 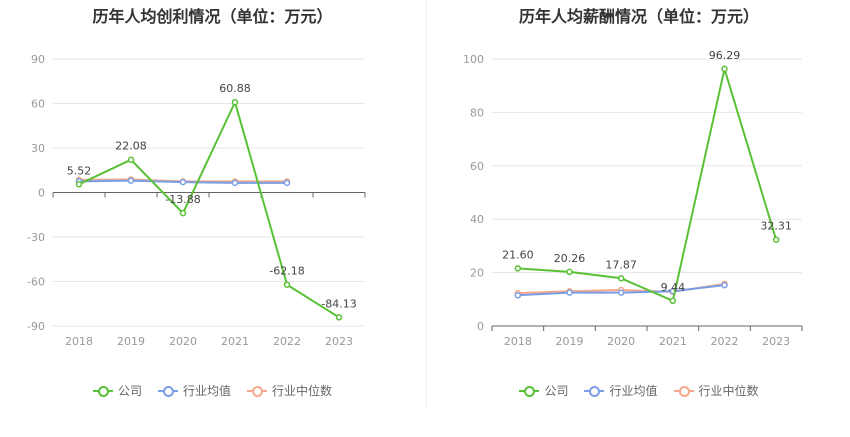 I want to click on y-tick-label: 40, so click(x=477, y=219).